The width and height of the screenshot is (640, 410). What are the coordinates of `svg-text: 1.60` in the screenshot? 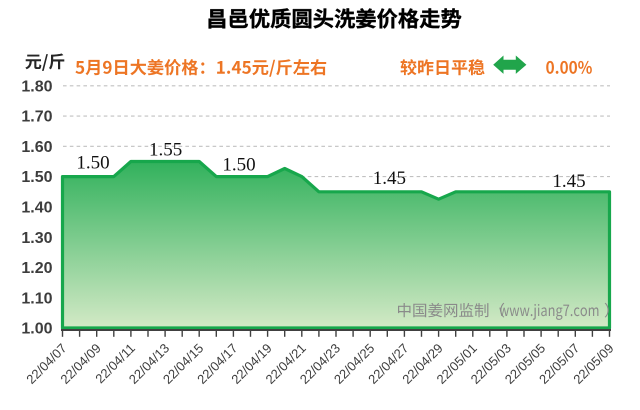 It's located at (36, 147).